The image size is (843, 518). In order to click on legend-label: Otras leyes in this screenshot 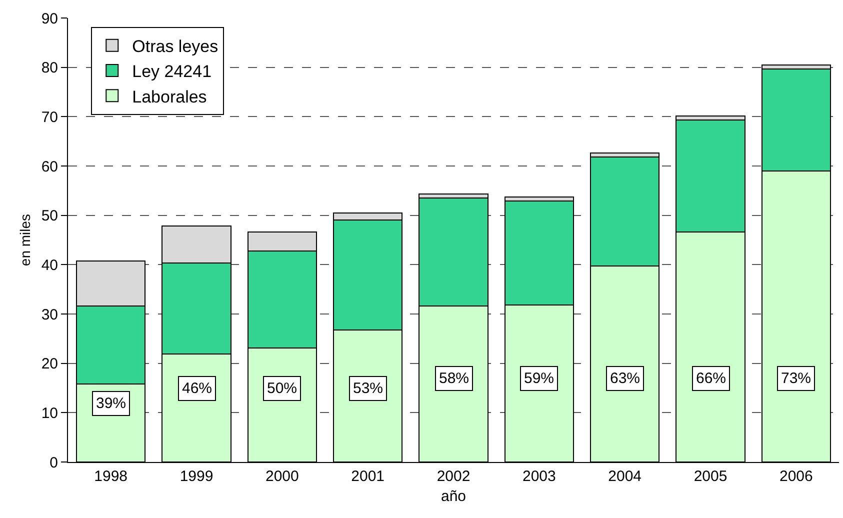, I will do `click(175, 46)`.